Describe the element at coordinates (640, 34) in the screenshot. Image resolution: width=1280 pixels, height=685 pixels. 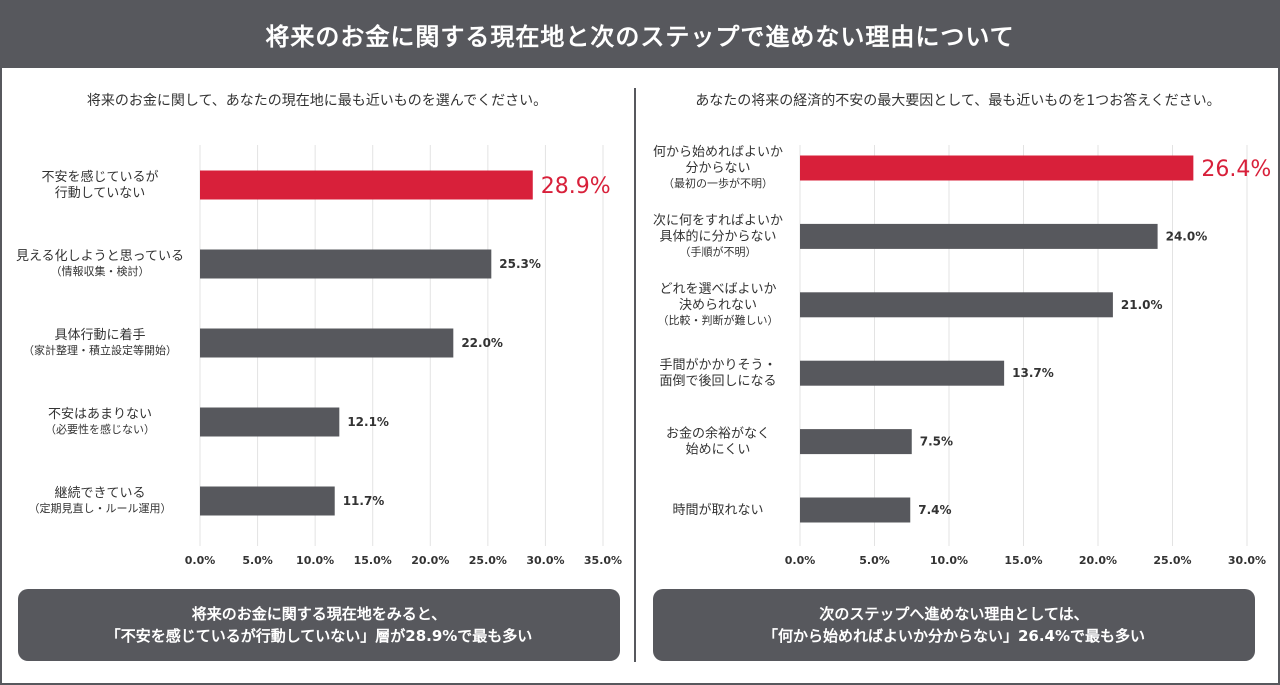
I see `page-title: 将来のお金に関する現在地と次のステップで進めない理由について` at that location.